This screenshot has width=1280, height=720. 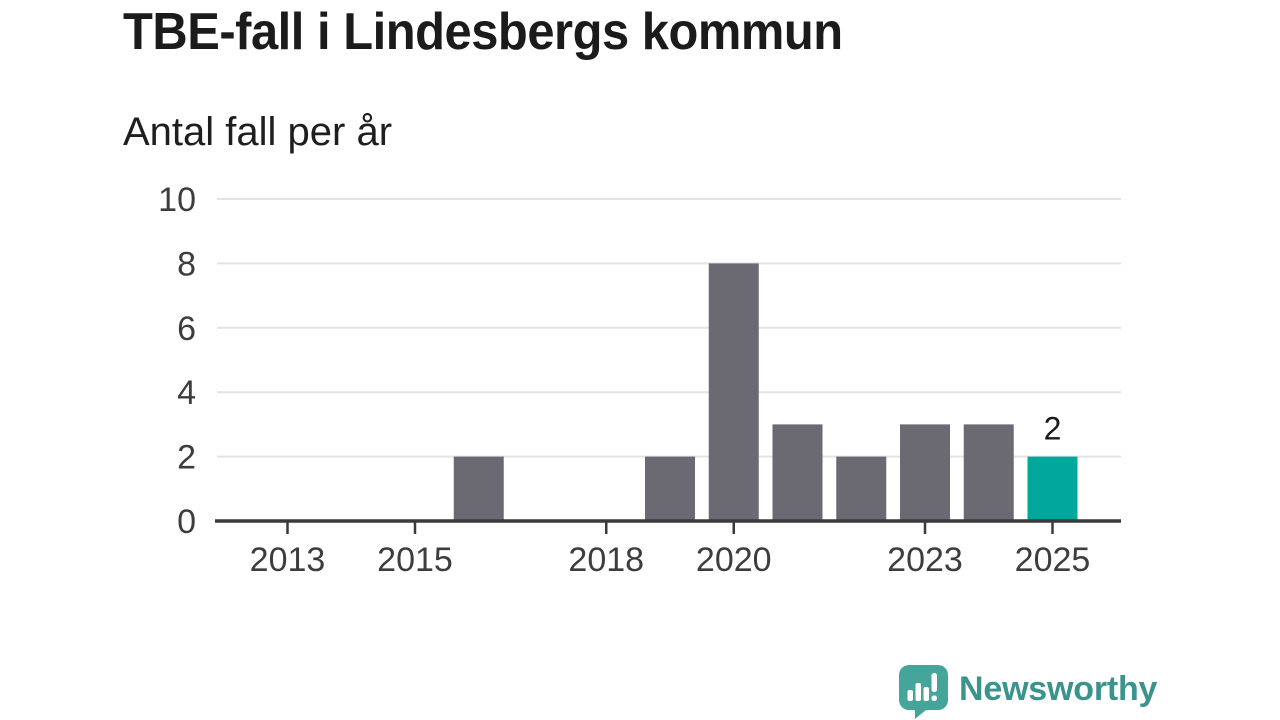 What do you see at coordinates (1052, 488) in the screenshot?
I see `bar-highlighted-2025` at bounding box center [1052, 488].